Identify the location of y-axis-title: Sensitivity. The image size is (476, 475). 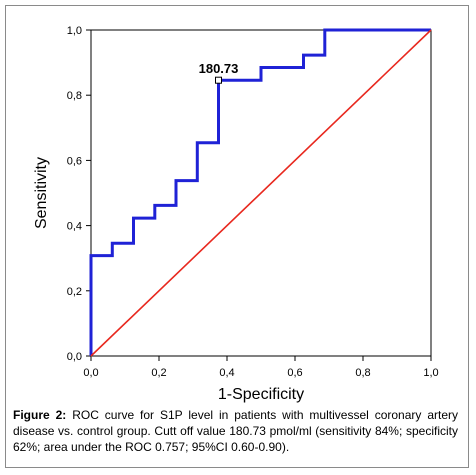
(41, 193).